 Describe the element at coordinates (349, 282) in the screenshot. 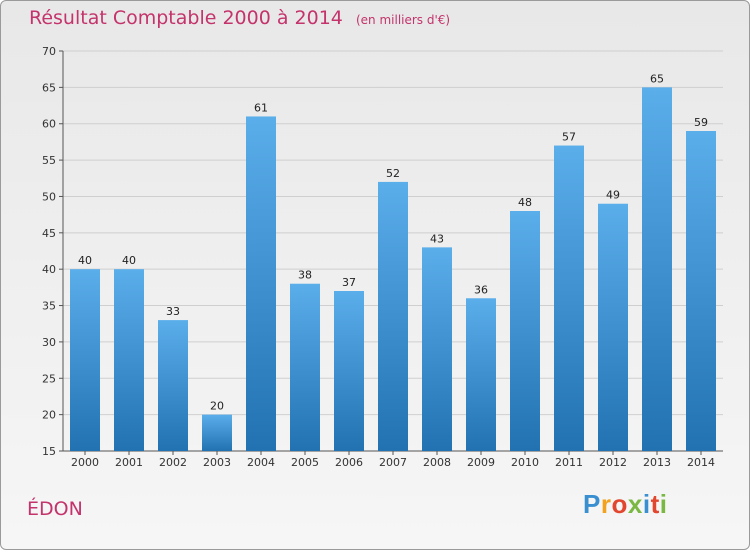

I see `data-label: 37` at that location.